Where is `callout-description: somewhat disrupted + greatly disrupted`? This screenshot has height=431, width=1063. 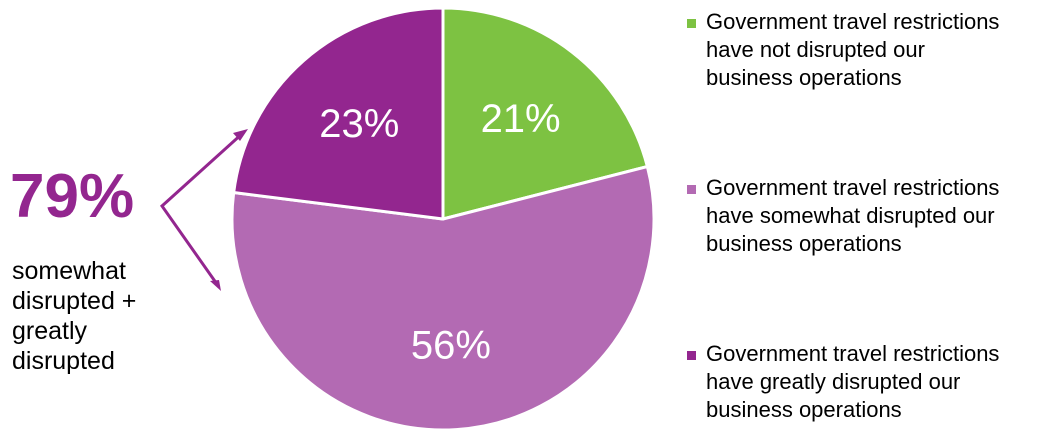 callout-description: somewhat disrupted + greatly disrupted is located at coordinates (97, 316).